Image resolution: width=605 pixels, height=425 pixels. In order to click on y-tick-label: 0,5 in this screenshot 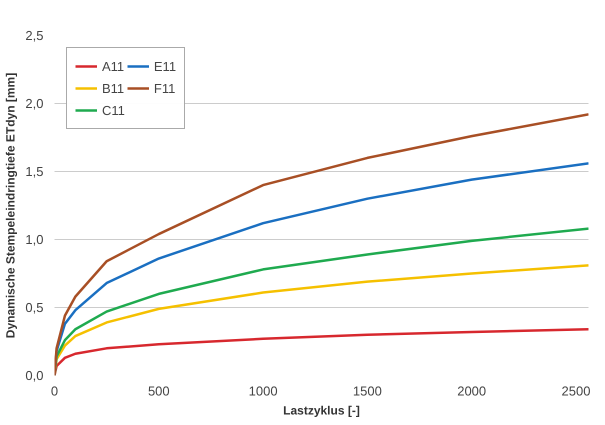, I will do `click(34, 307)`.